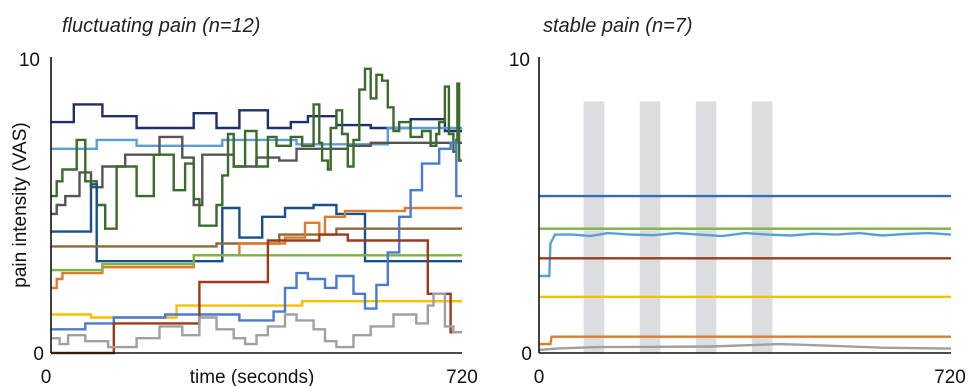 Image resolution: width=974 pixels, height=386 pixels. I want to click on chart-title: fluctuating pain (n=12), so click(161, 26).